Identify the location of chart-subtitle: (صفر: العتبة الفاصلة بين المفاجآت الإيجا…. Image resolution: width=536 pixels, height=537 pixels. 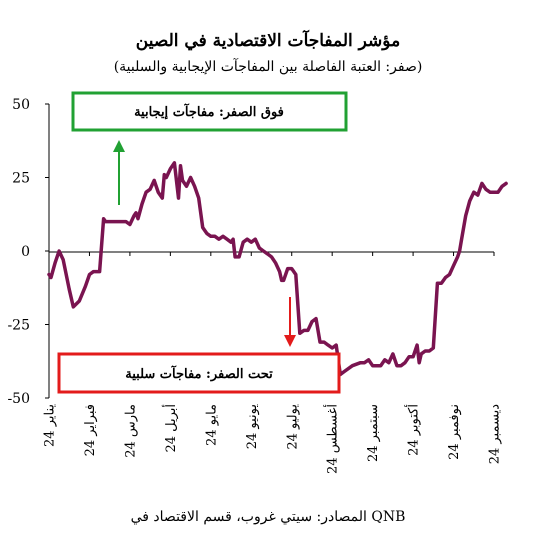
(268, 66).